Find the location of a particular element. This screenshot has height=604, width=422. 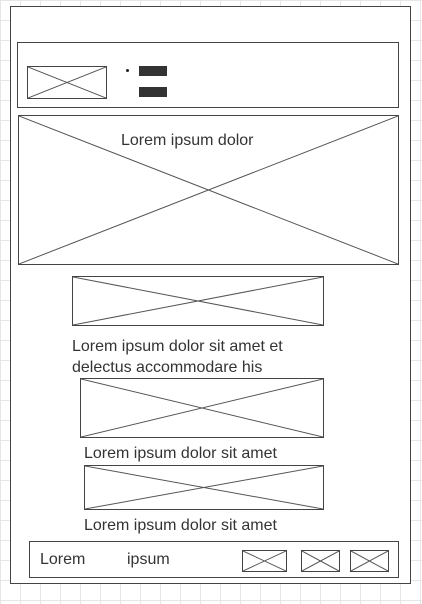

hamburger-menu-icon is located at coordinates (153, 82).